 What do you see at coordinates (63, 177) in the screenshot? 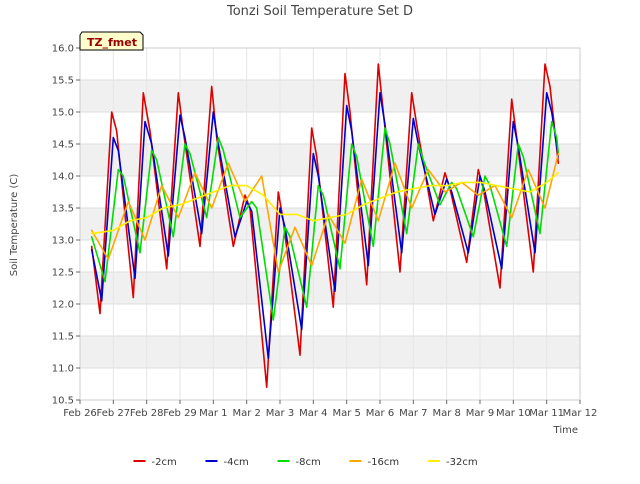
I see `y-tick-label: 14.0` at bounding box center [63, 177].